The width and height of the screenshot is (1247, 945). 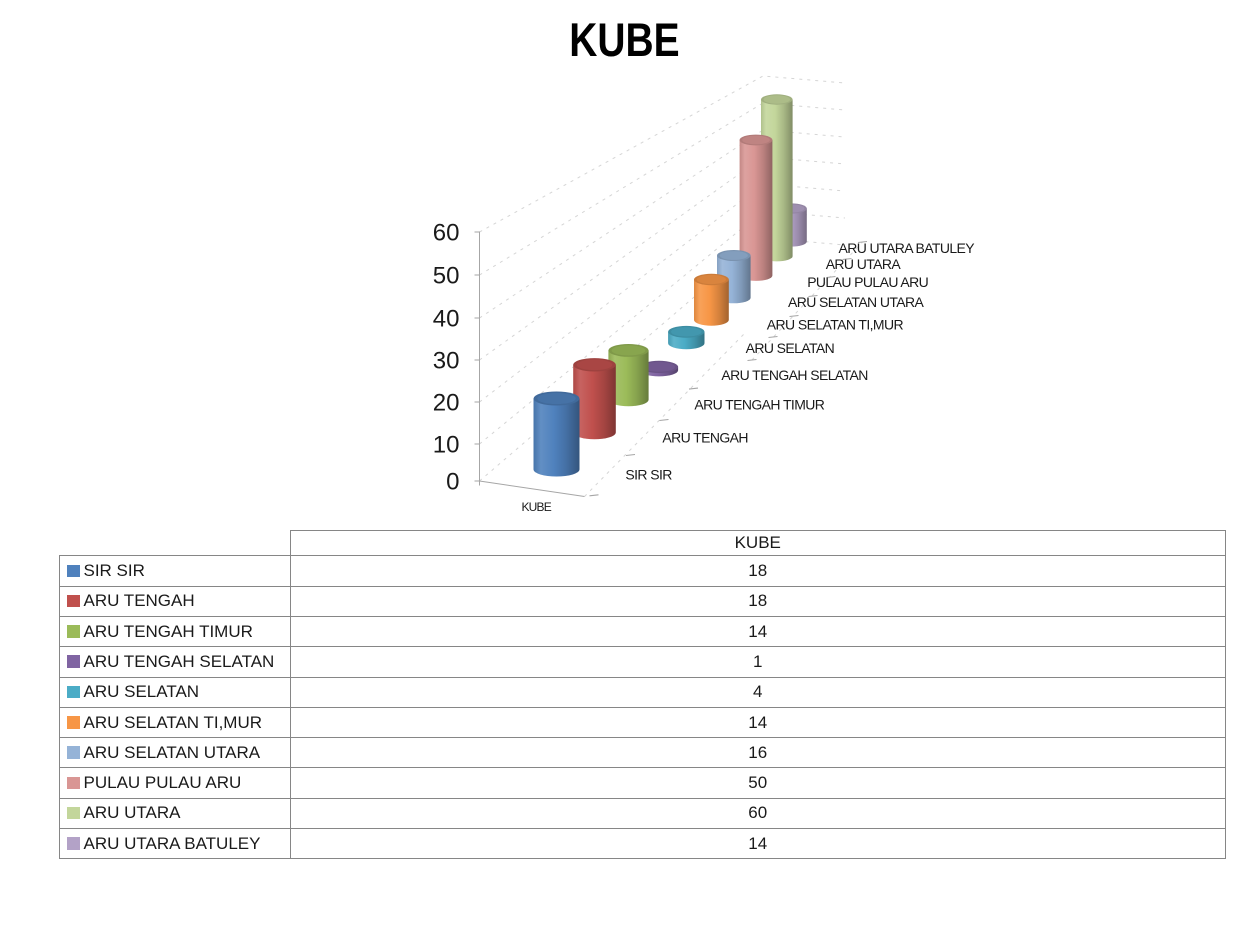 What do you see at coordinates (864, 264) in the screenshot?
I see `svg-text: ARU UTARA` at bounding box center [864, 264].